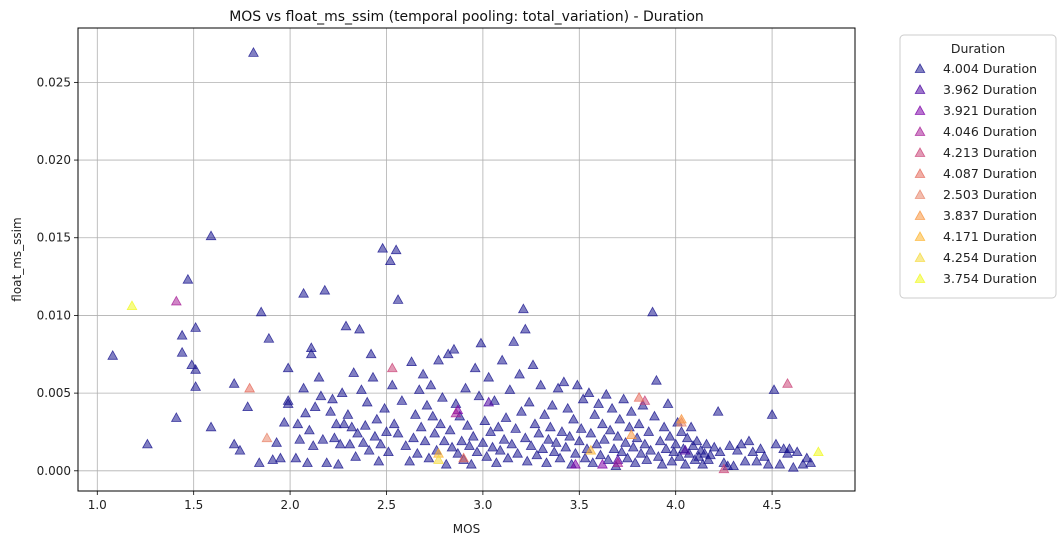  Describe the element at coordinates (482, 505) in the screenshot. I see `x-tick-label: 3.0` at that location.